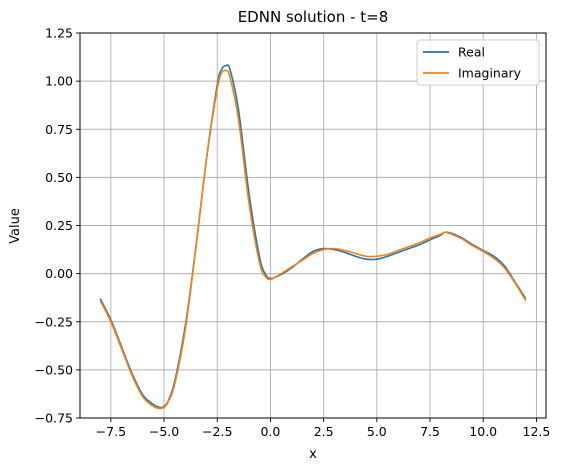 Image resolution: width=561 pixels, height=470 pixels. What do you see at coordinates (111, 431) in the screenshot?
I see `x-tick-label: −7.5` at bounding box center [111, 431].